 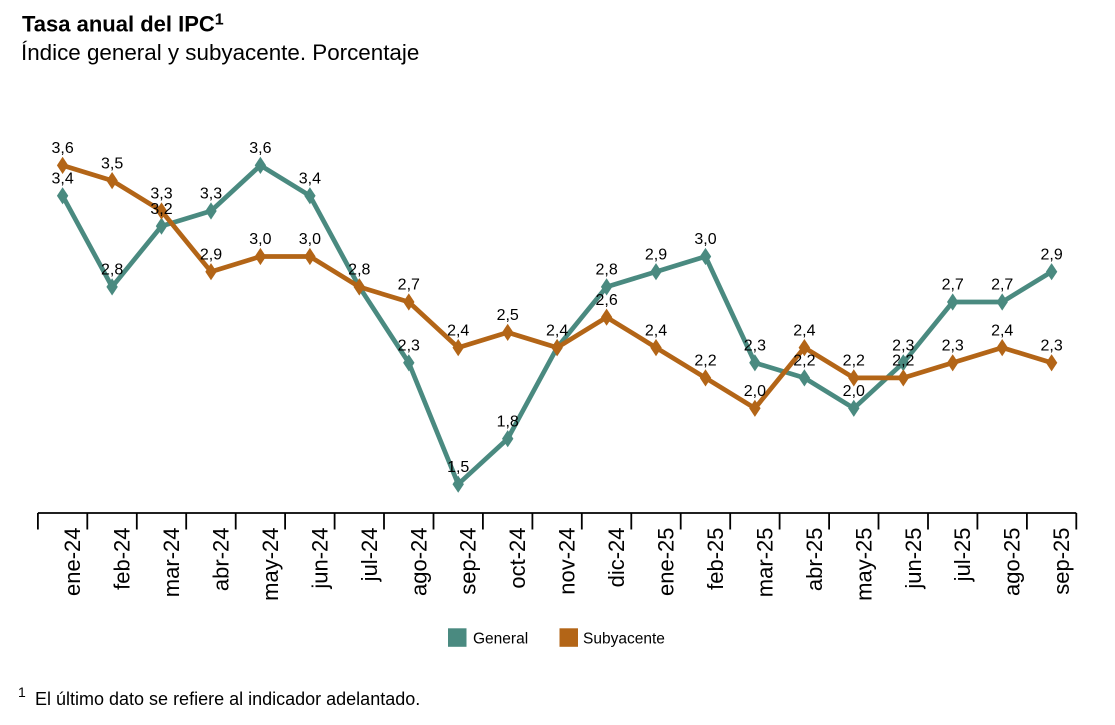 What do you see at coordinates (161, 209) in the screenshot?
I see `svg-text: 3,2` at bounding box center [161, 209].